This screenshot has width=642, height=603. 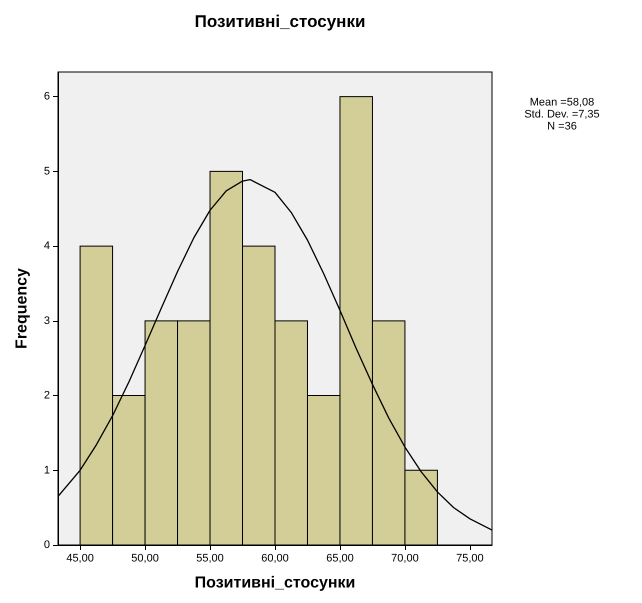 What do you see at coordinates (80, 558) in the screenshot?
I see `x-tick-label: 45,00` at bounding box center [80, 558].